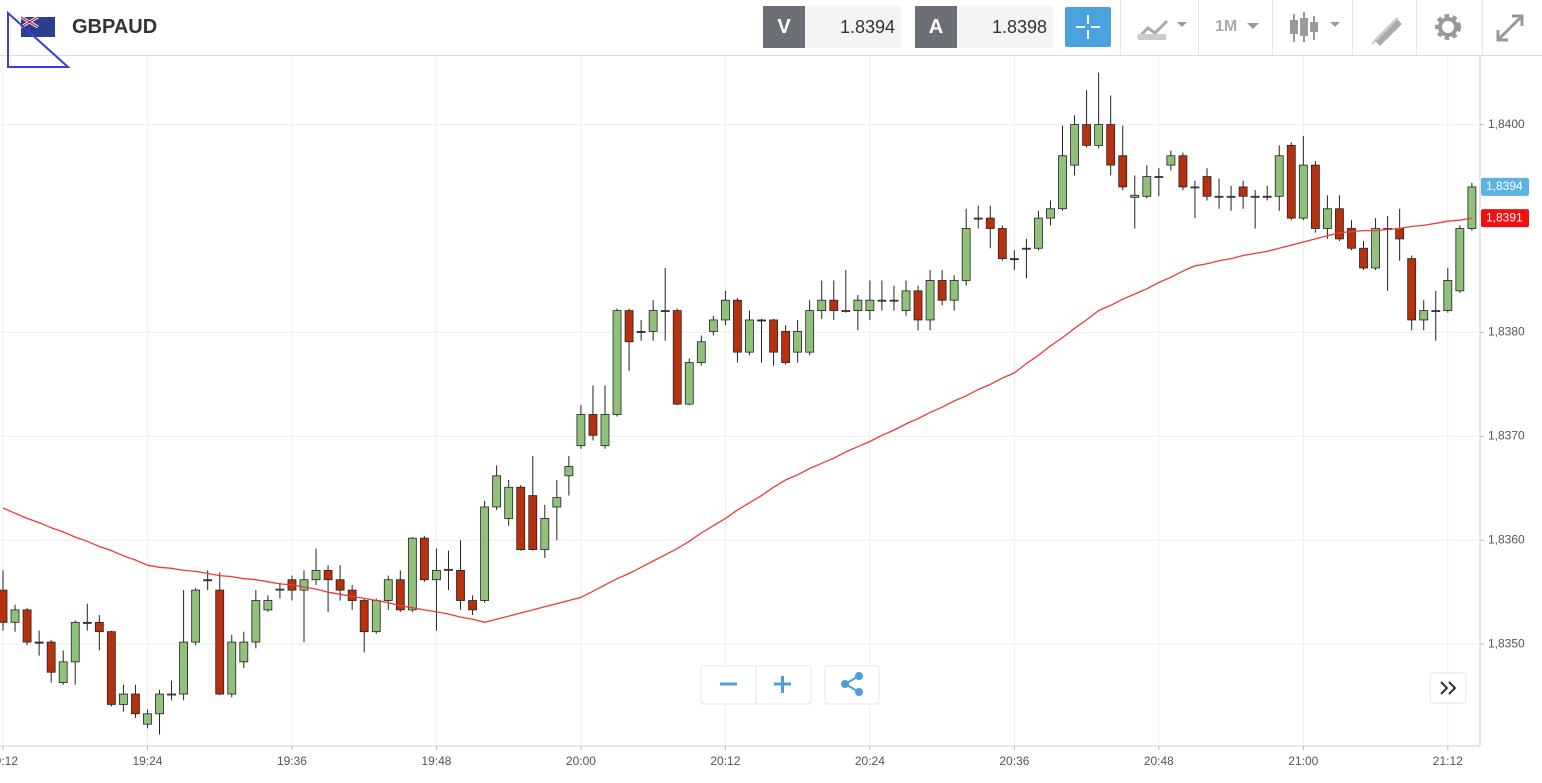 This screenshot has height=783, width=1542. Describe the element at coordinates (870, 761) in the screenshot. I see `x-tick-label: 20:24` at that location.